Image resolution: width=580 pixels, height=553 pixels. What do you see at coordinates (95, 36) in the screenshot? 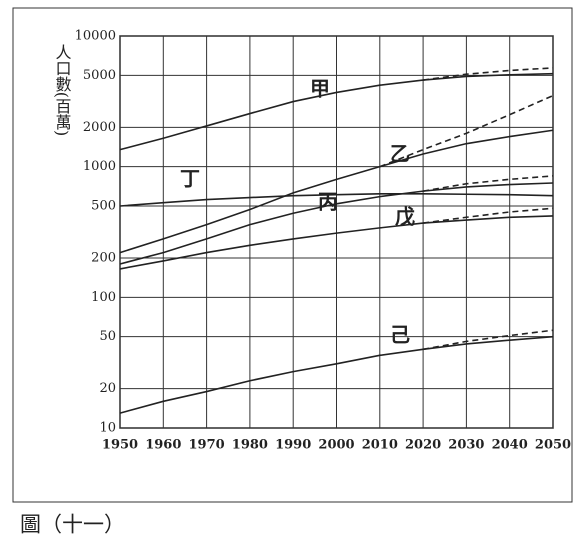
I see `y-tick-label: 10000` at bounding box center [95, 36].